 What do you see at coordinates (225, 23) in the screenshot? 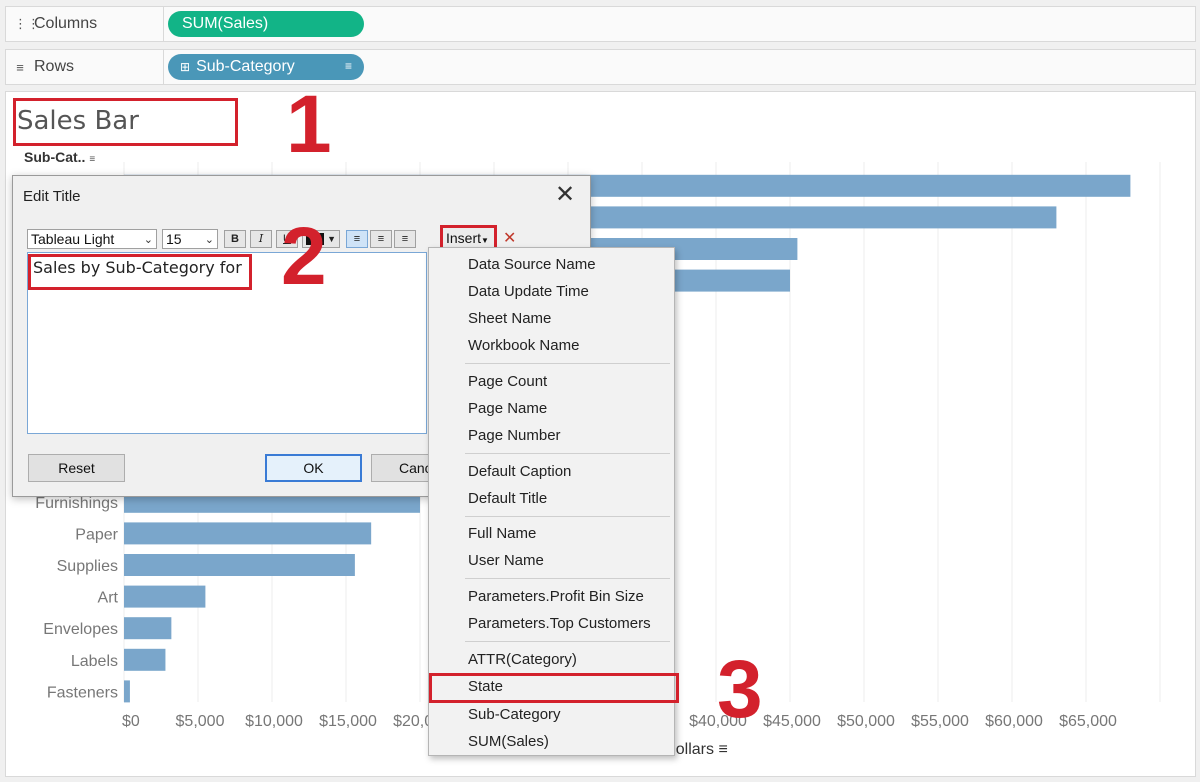
I see `sum-sales-pill-label: SUM(Sales)` at bounding box center [225, 23].